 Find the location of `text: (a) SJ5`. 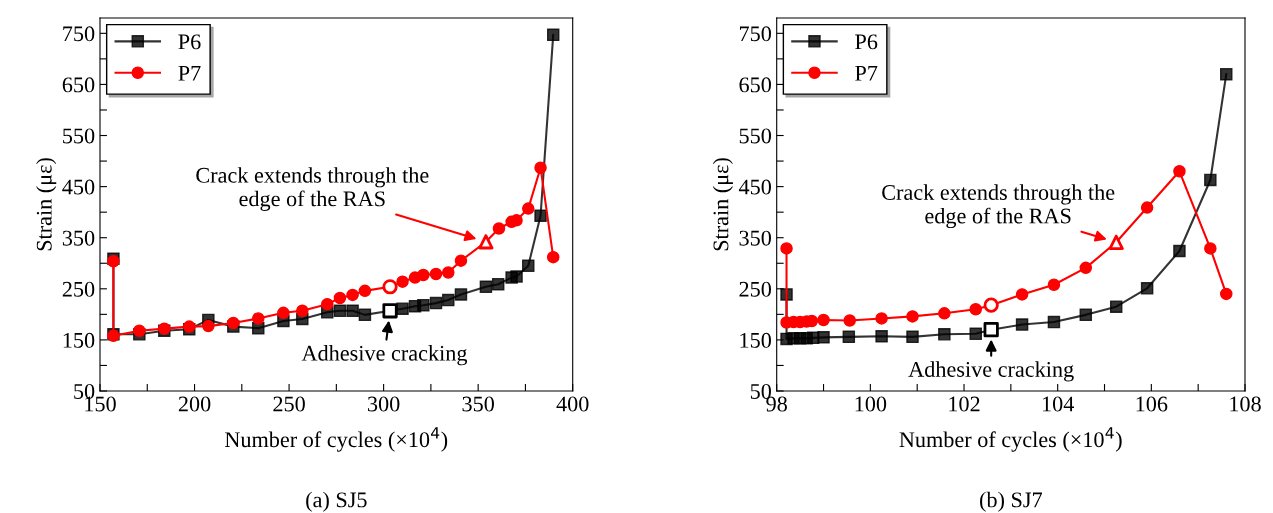

text: (a) SJ5 is located at coordinates (336, 501).